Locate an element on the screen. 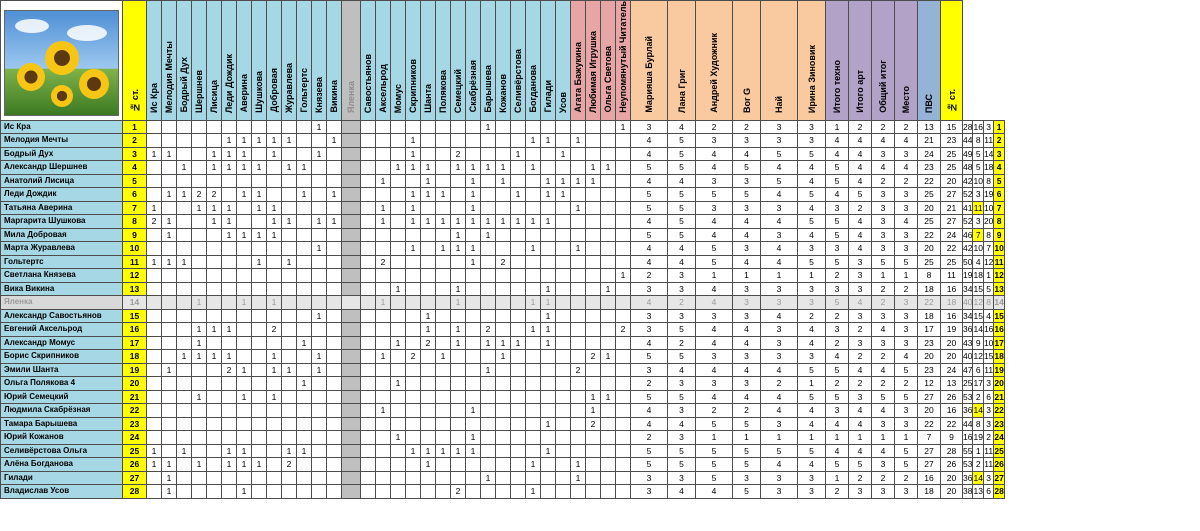 The image size is (1200, 531). participant-number: 18 is located at coordinates (134, 356).